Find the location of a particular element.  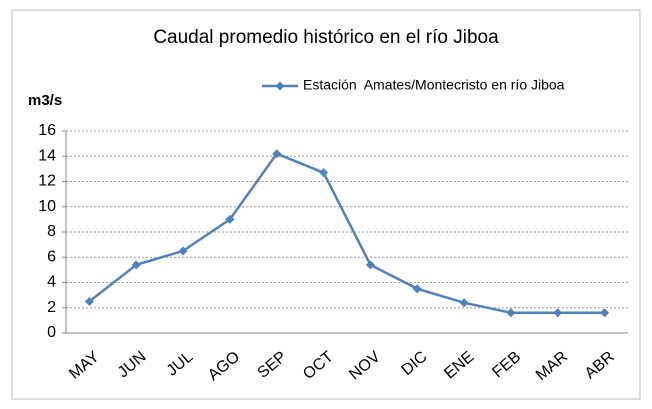

legend-marker is located at coordinates (280, 86).